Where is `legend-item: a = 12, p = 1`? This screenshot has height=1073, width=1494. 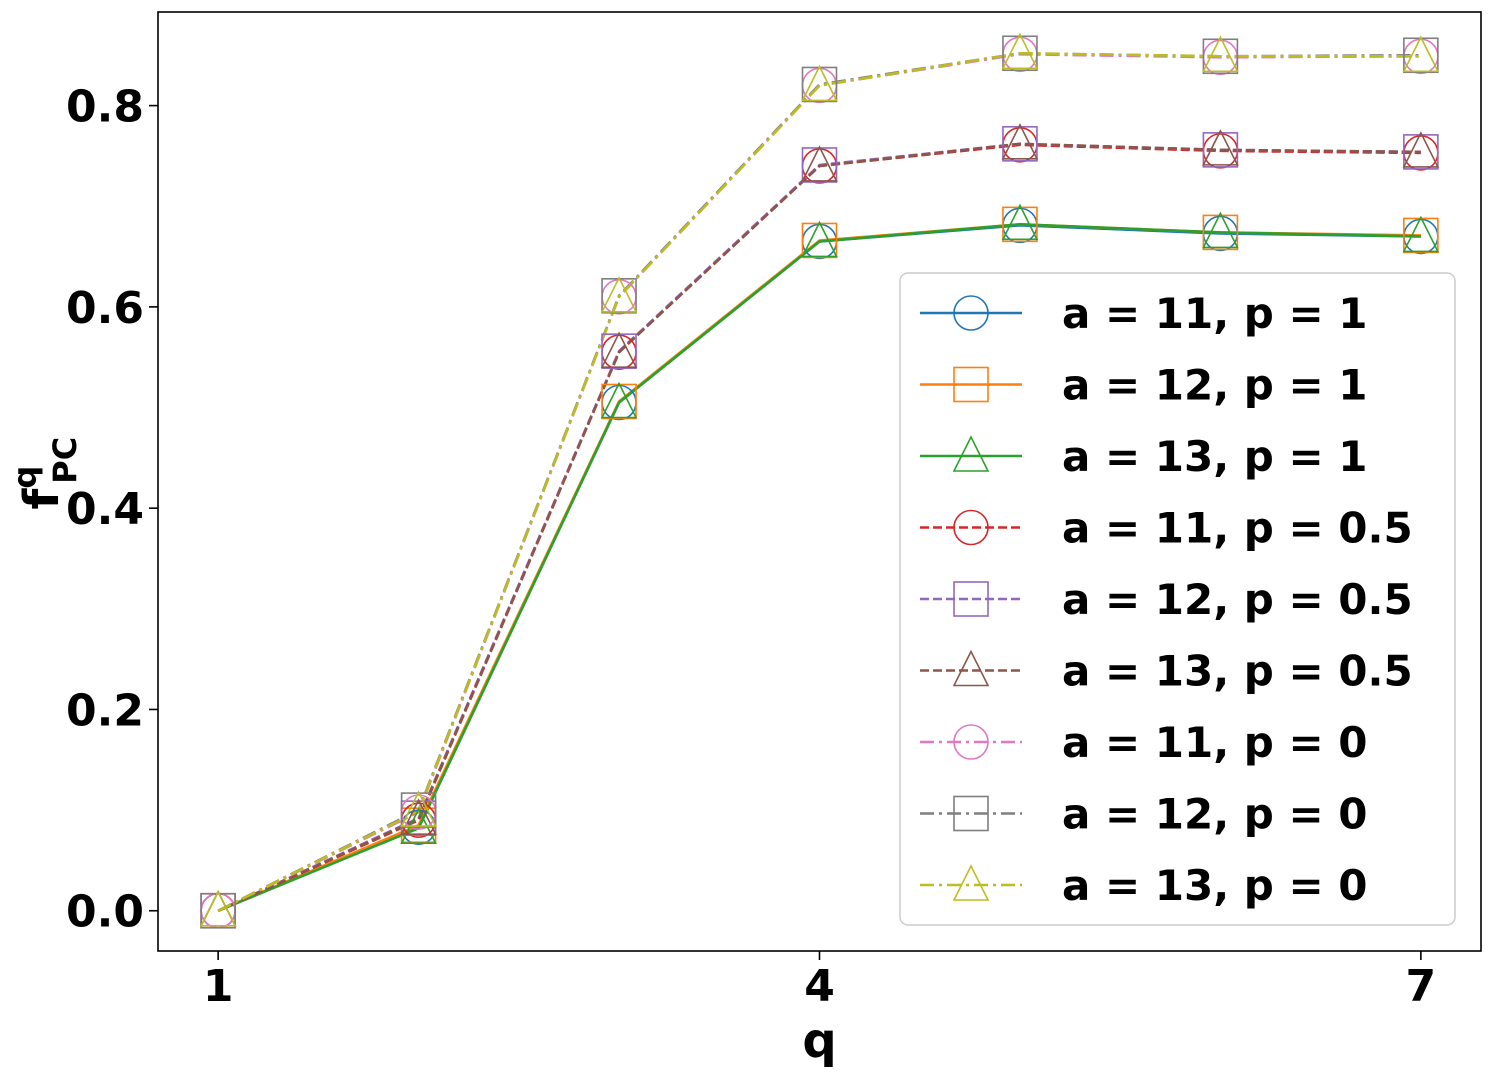 legend-item: a = 12, p = 1 is located at coordinates (1144, 385).